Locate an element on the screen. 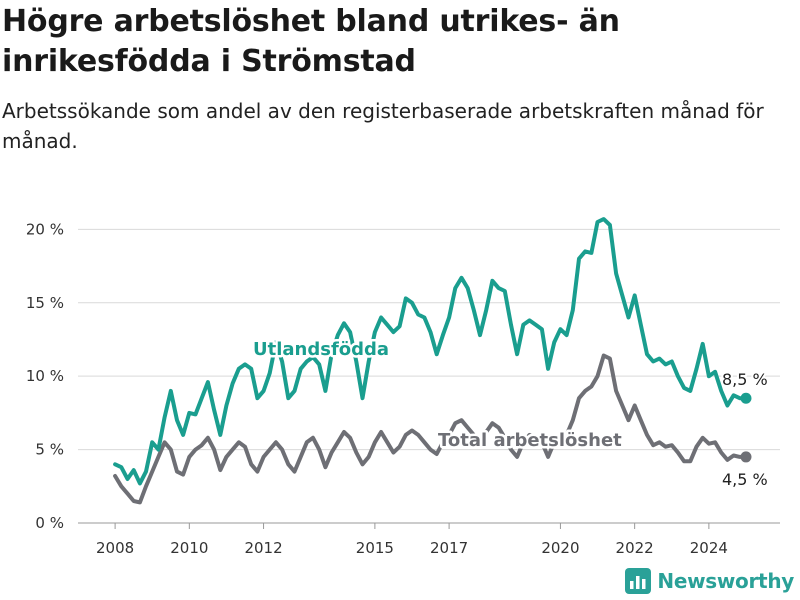 Image resolution: width=800 pixels, height=600 pixels. x-tick-label: 2008 is located at coordinates (115, 548).